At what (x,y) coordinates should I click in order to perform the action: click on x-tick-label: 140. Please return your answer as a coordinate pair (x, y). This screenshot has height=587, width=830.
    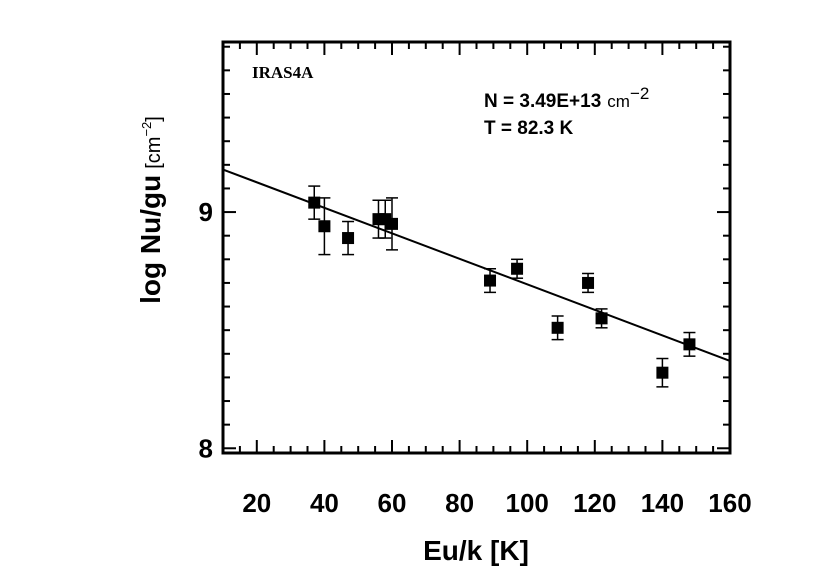
    Looking at the image, I should click on (662, 503).